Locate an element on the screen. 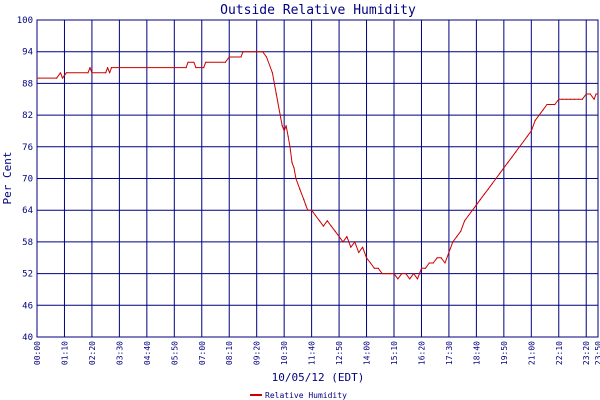 Image resolution: width=600 pixels, height=400 pixels. x-axis-label: 10/05/12 (EDT) is located at coordinates (318, 377).